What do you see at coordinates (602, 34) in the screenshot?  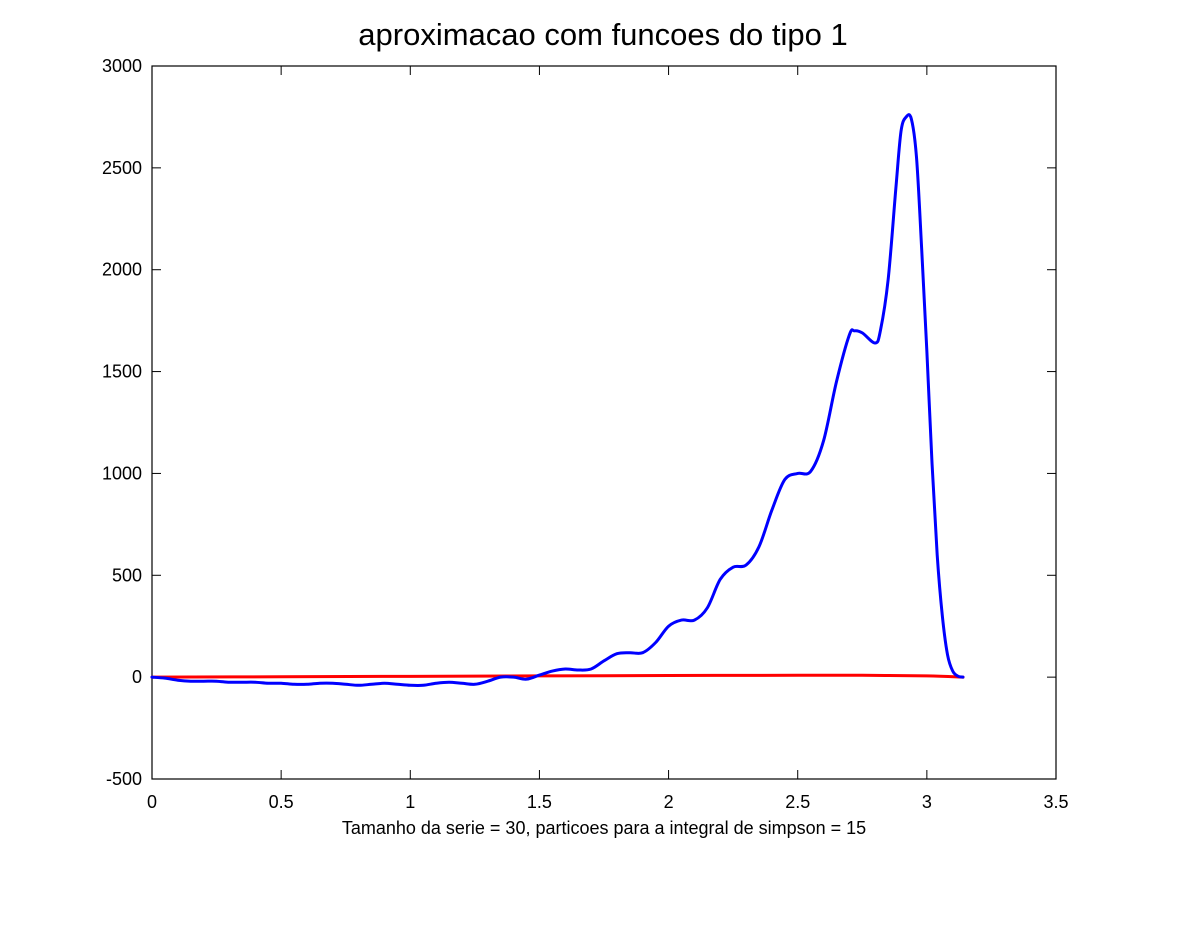 I see `chart-title: aproximacao com funcoes do tipo 1` at bounding box center [602, 34].